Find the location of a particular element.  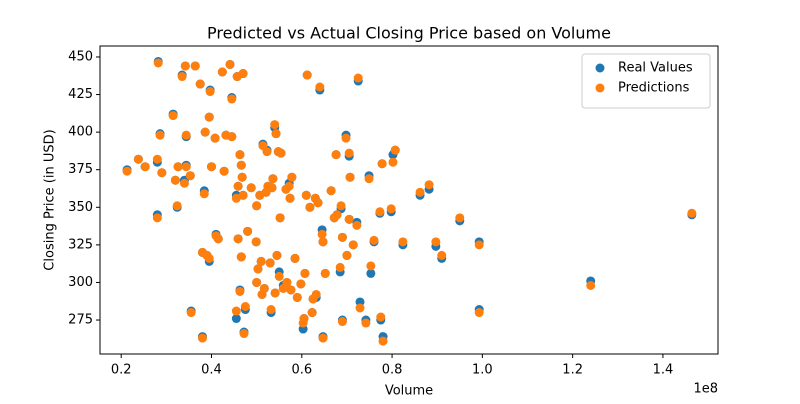

y-tick-label: 325 is located at coordinates (80, 244).